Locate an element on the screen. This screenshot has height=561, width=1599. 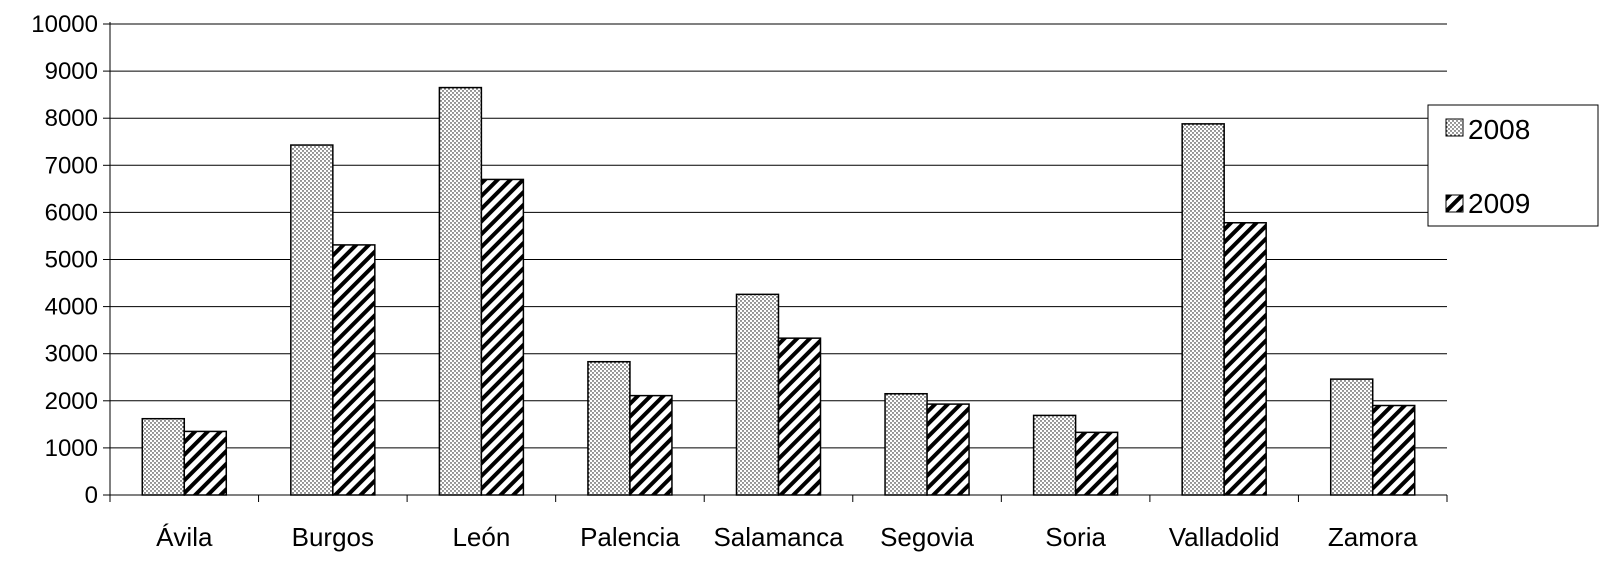
y-tick-label: 7000 is located at coordinates (71, 165).